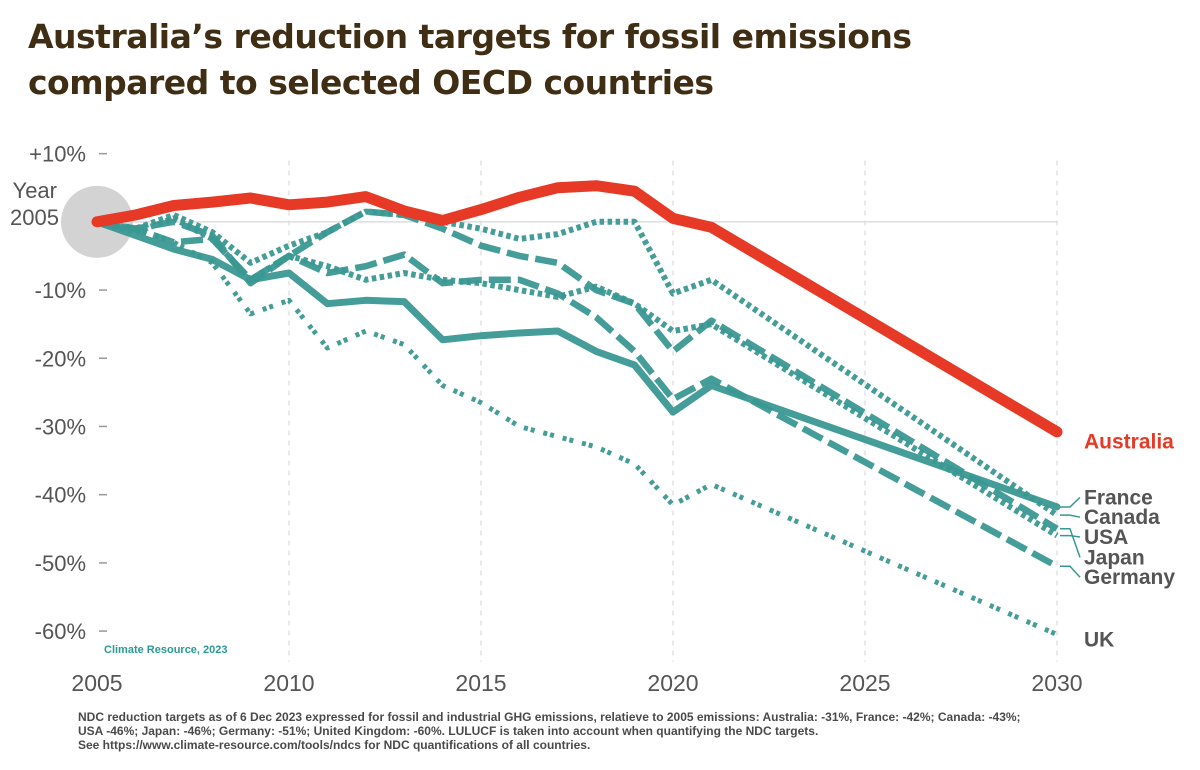 The image size is (1200, 770). Describe the element at coordinates (60, 358) in the screenshot. I see `y-tick-label: -20%` at that location.